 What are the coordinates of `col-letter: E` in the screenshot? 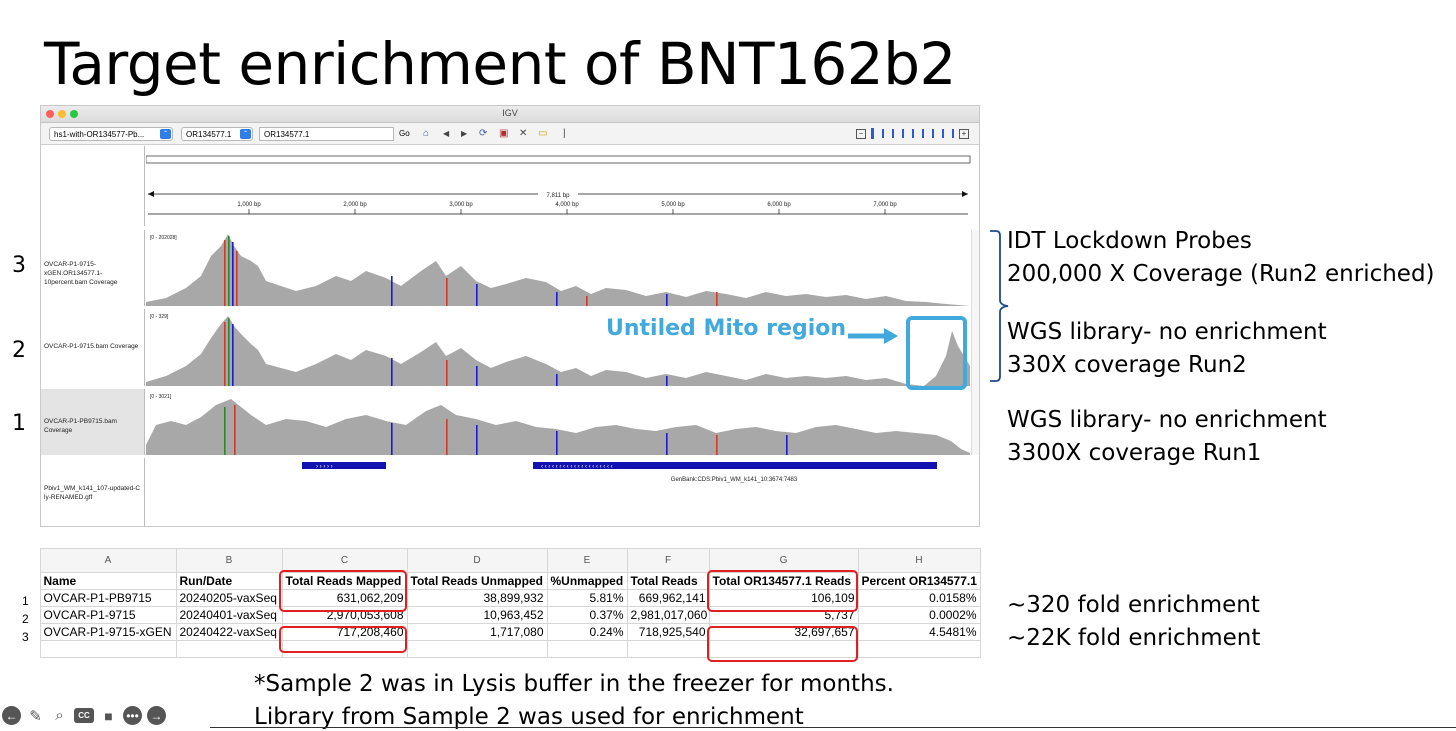 It's located at (587, 560).